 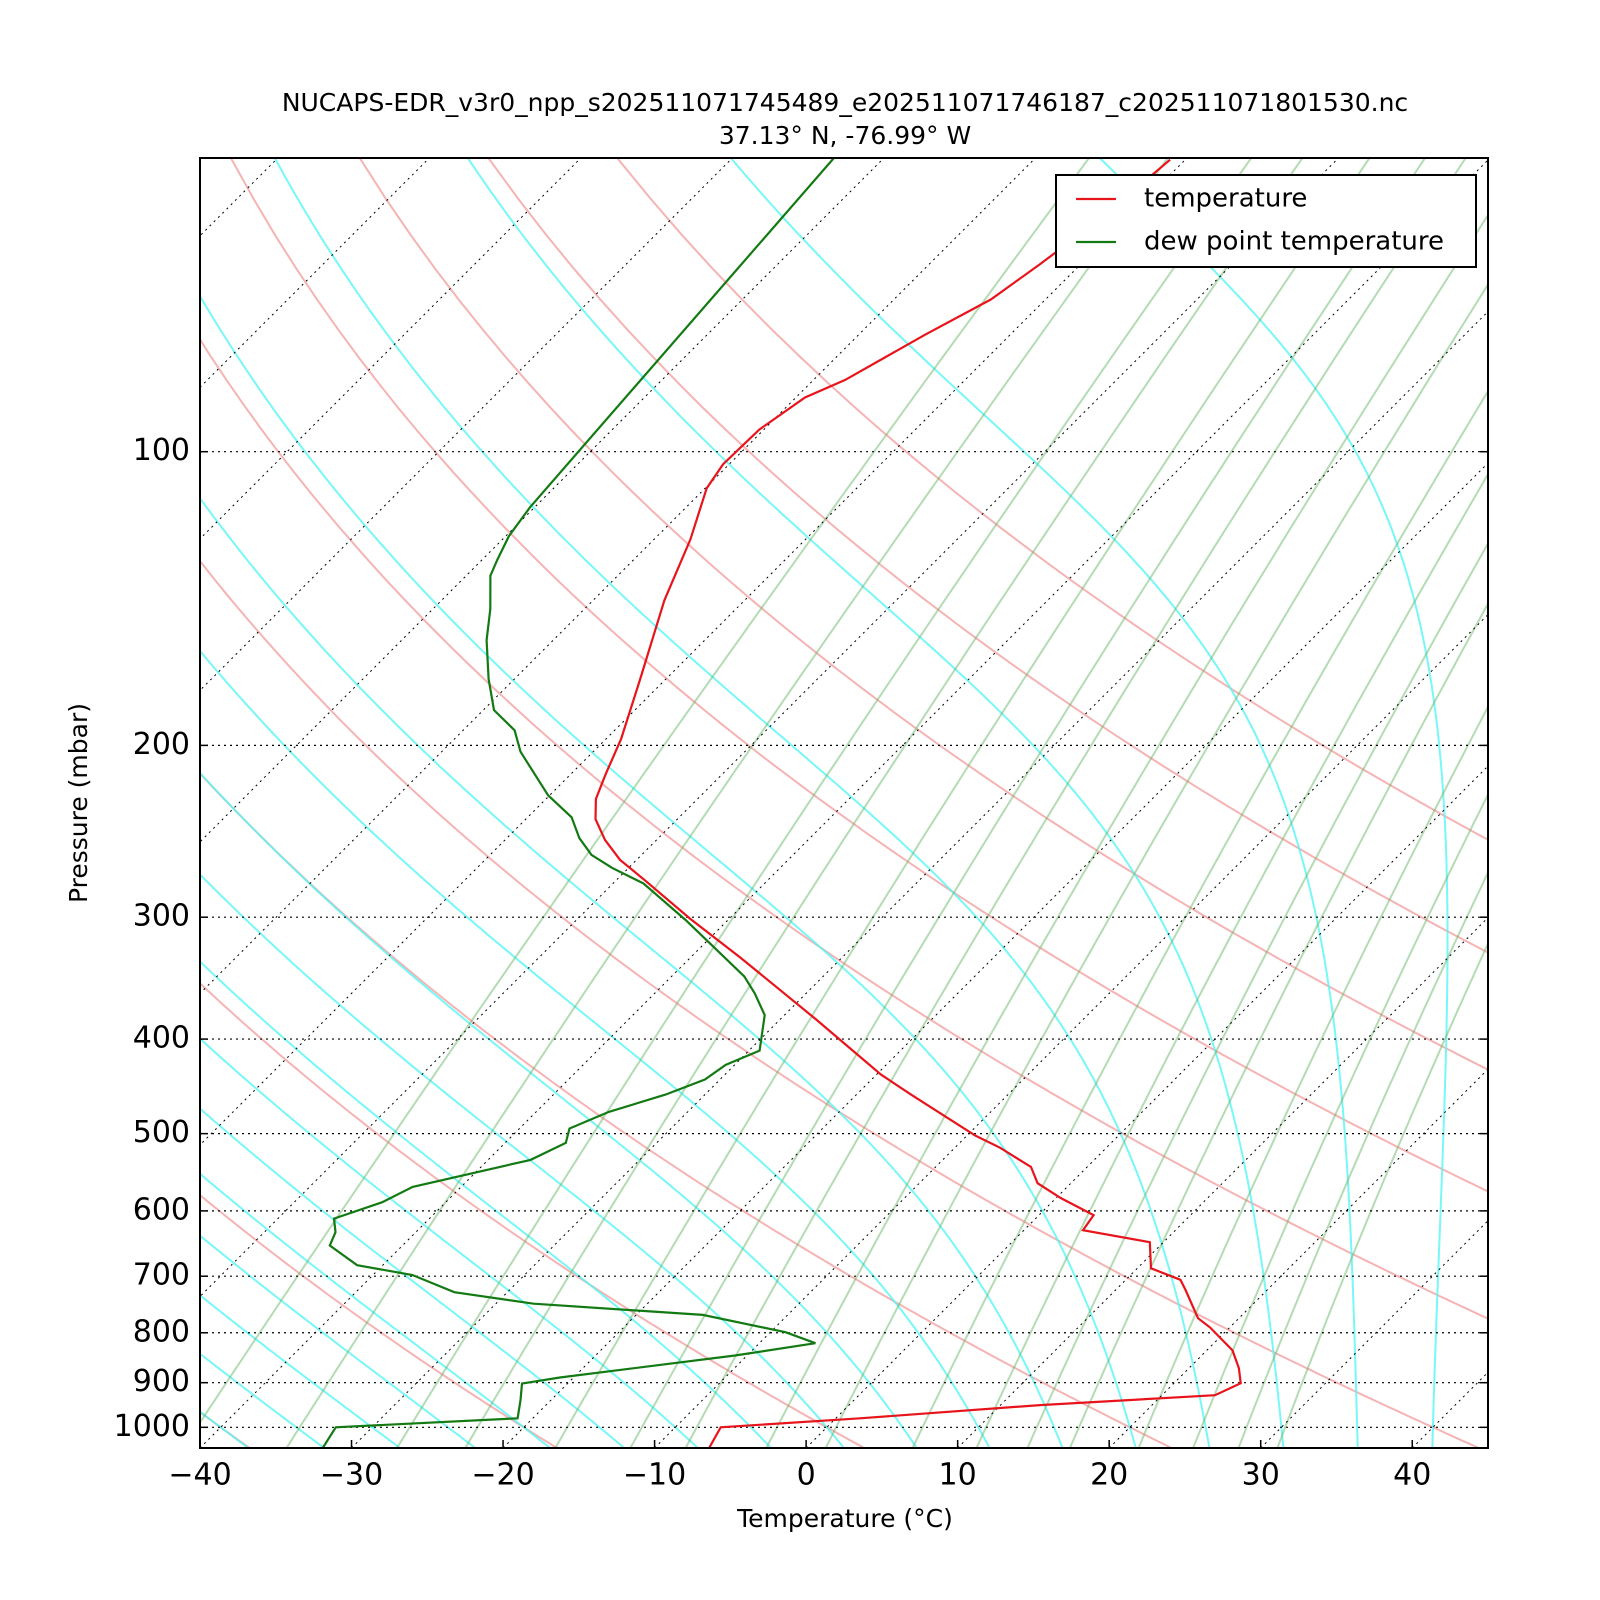 What do you see at coordinates (1225, 199) in the screenshot?
I see `legend-label: temperature` at bounding box center [1225, 199].